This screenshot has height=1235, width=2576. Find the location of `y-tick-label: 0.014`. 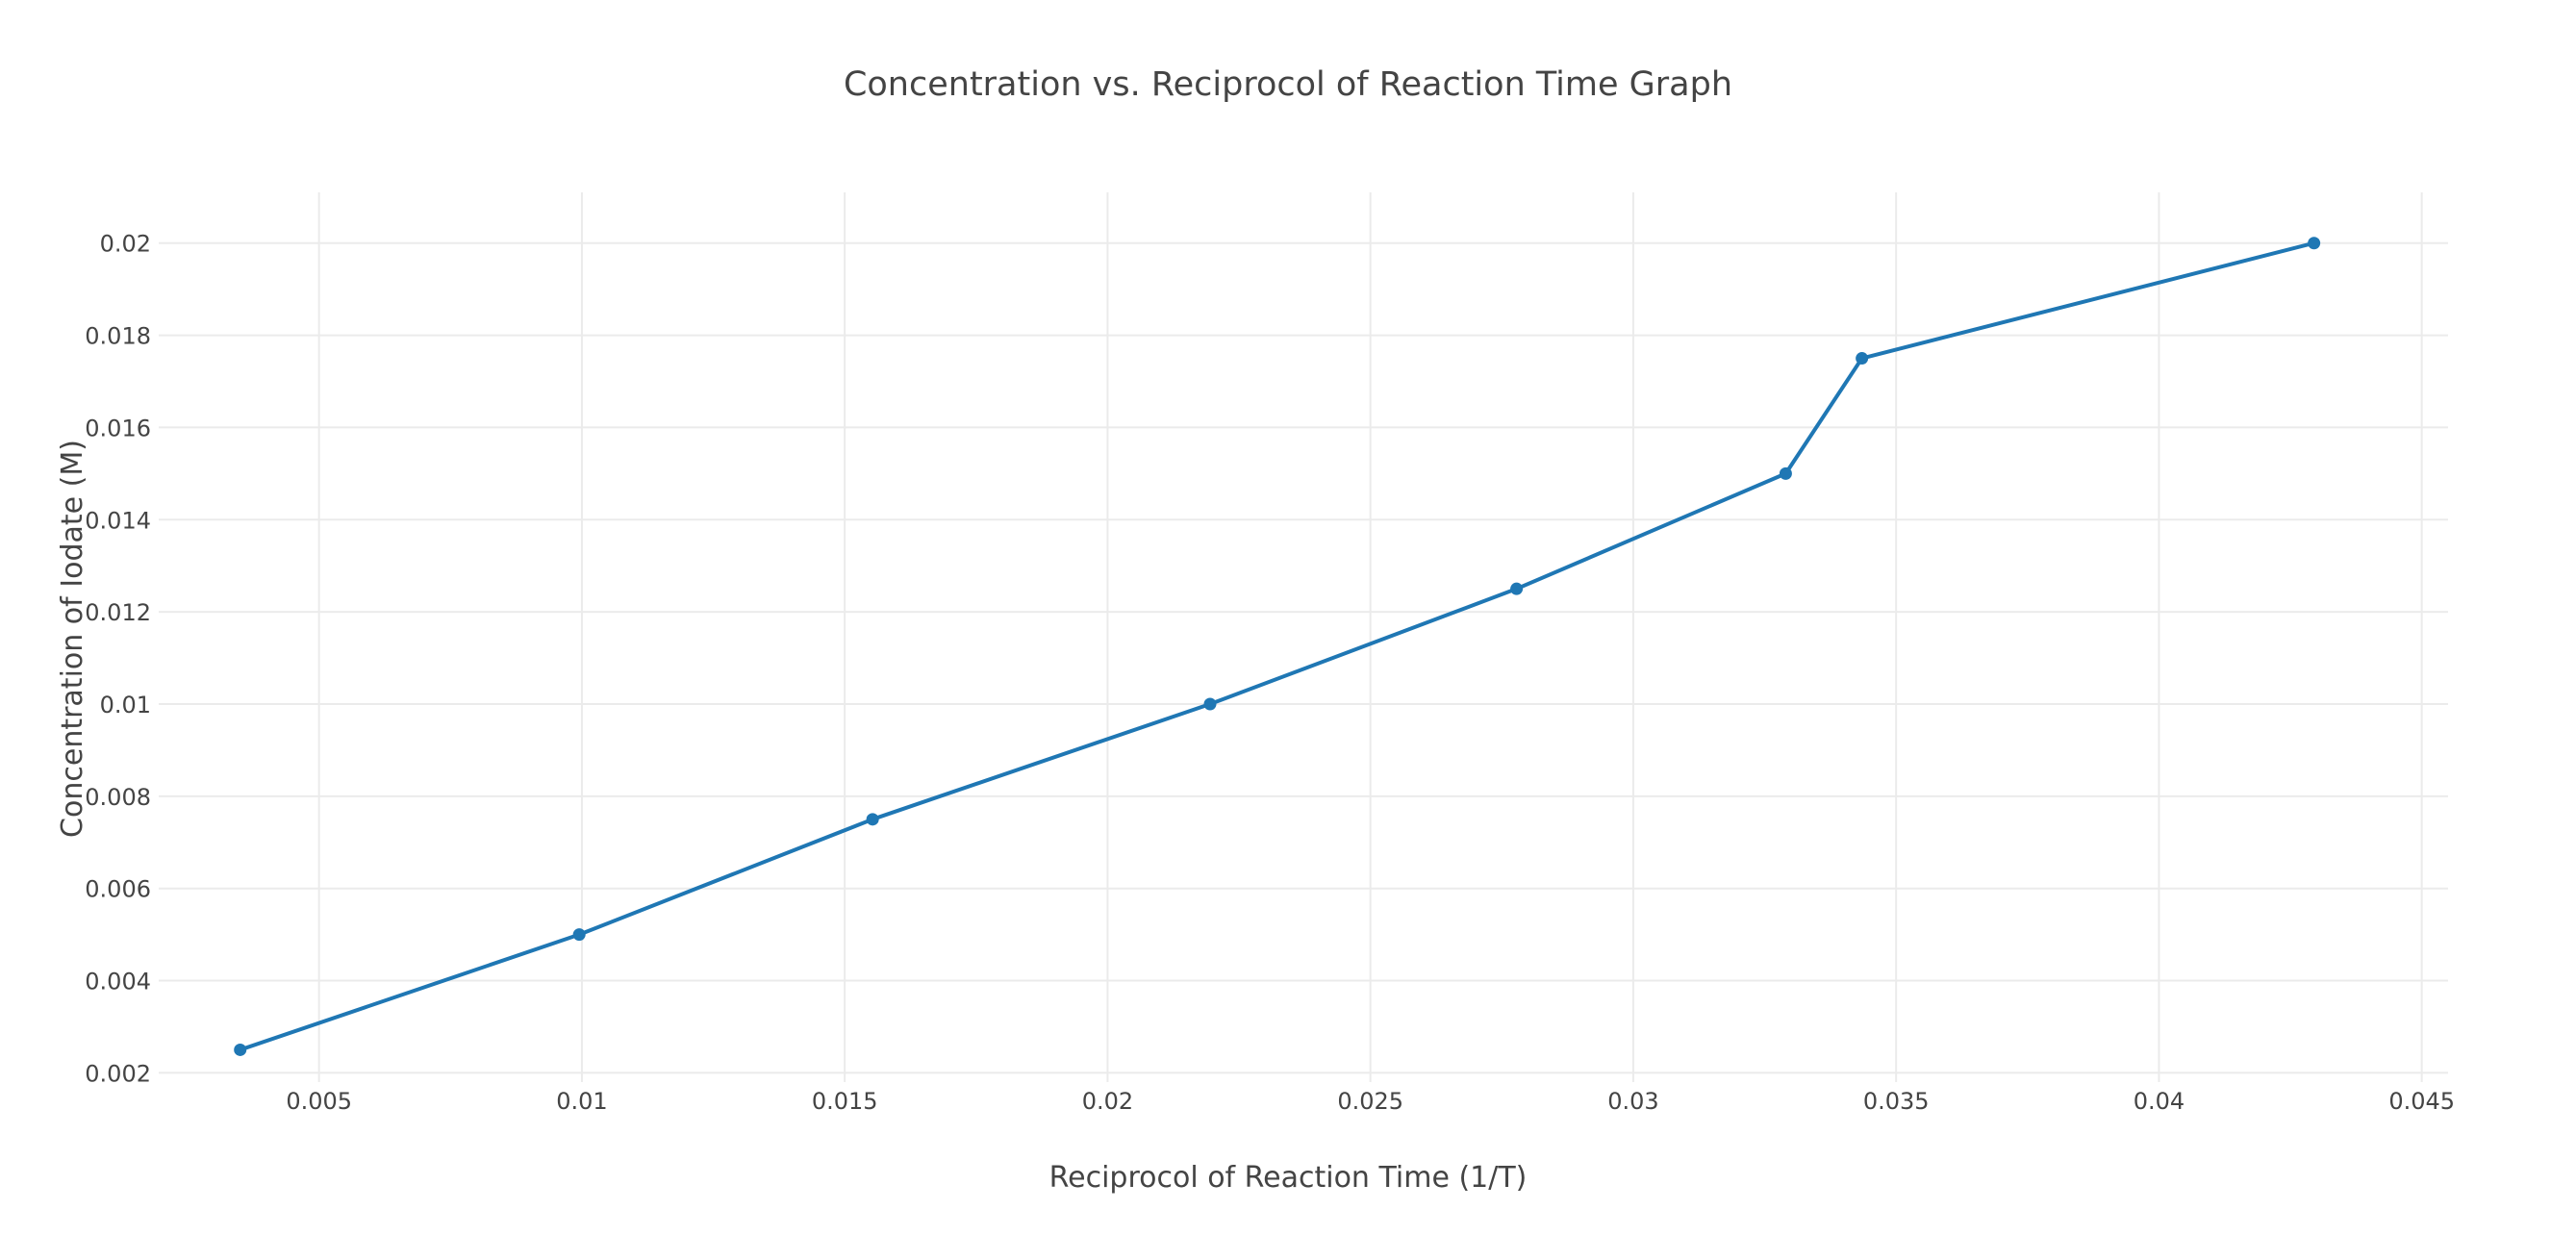

y-tick-label: 0.014 is located at coordinates (118, 520).